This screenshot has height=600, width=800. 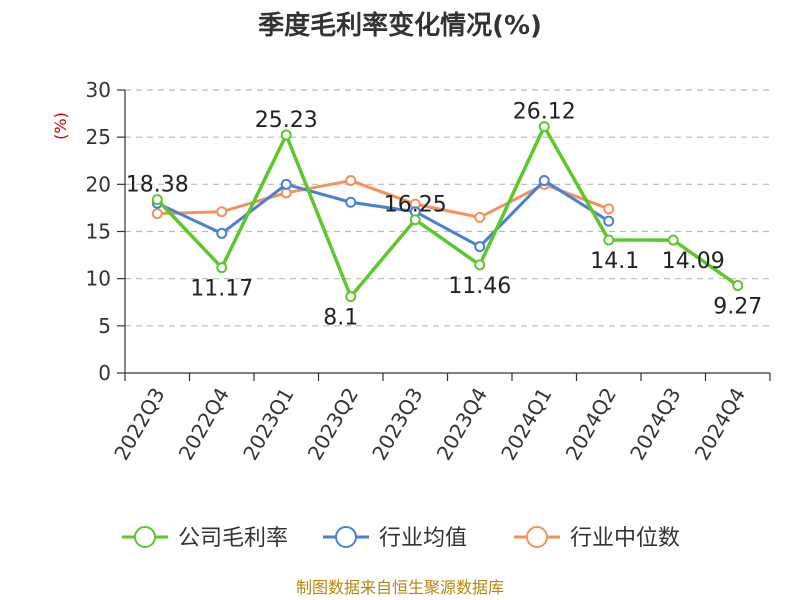 I want to click on data-label: 11.46, so click(x=479, y=286).